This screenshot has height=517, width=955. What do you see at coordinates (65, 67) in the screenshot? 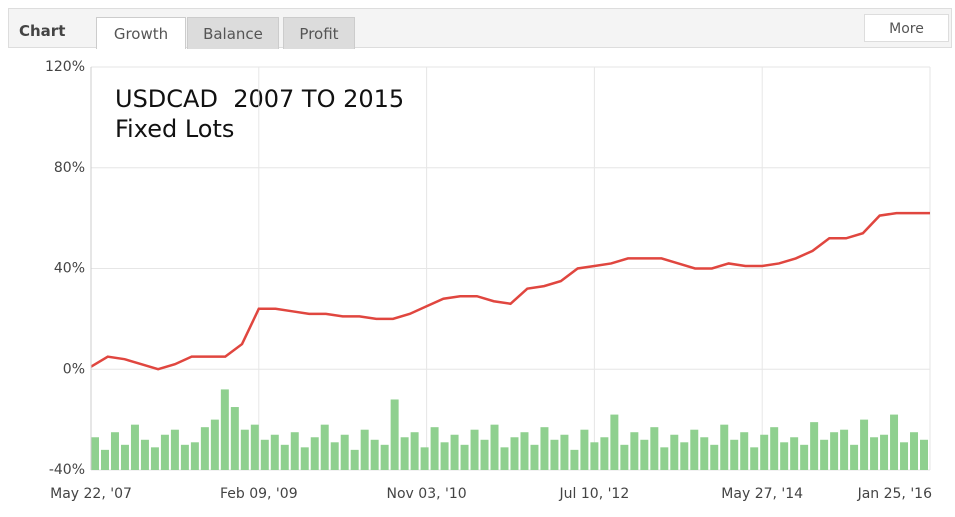
I see `y-tick-label: 120%` at bounding box center [65, 67].